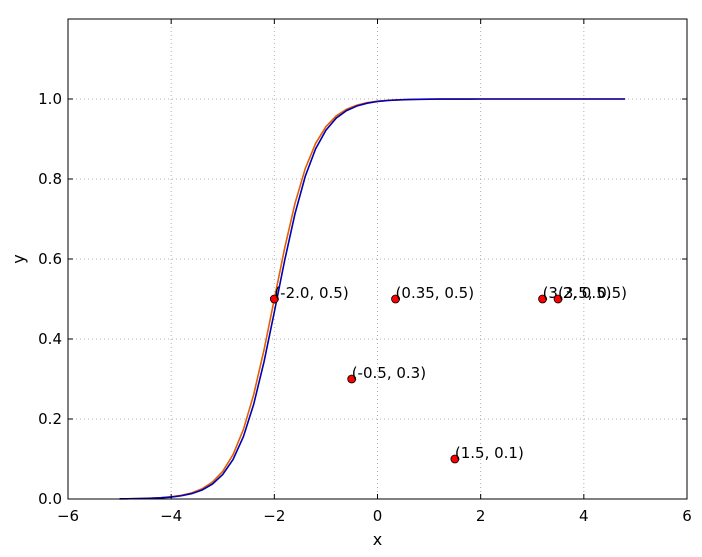  Describe the element at coordinates (378, 516) in the screenshot. I see `x-tick-label: 0` at that location.